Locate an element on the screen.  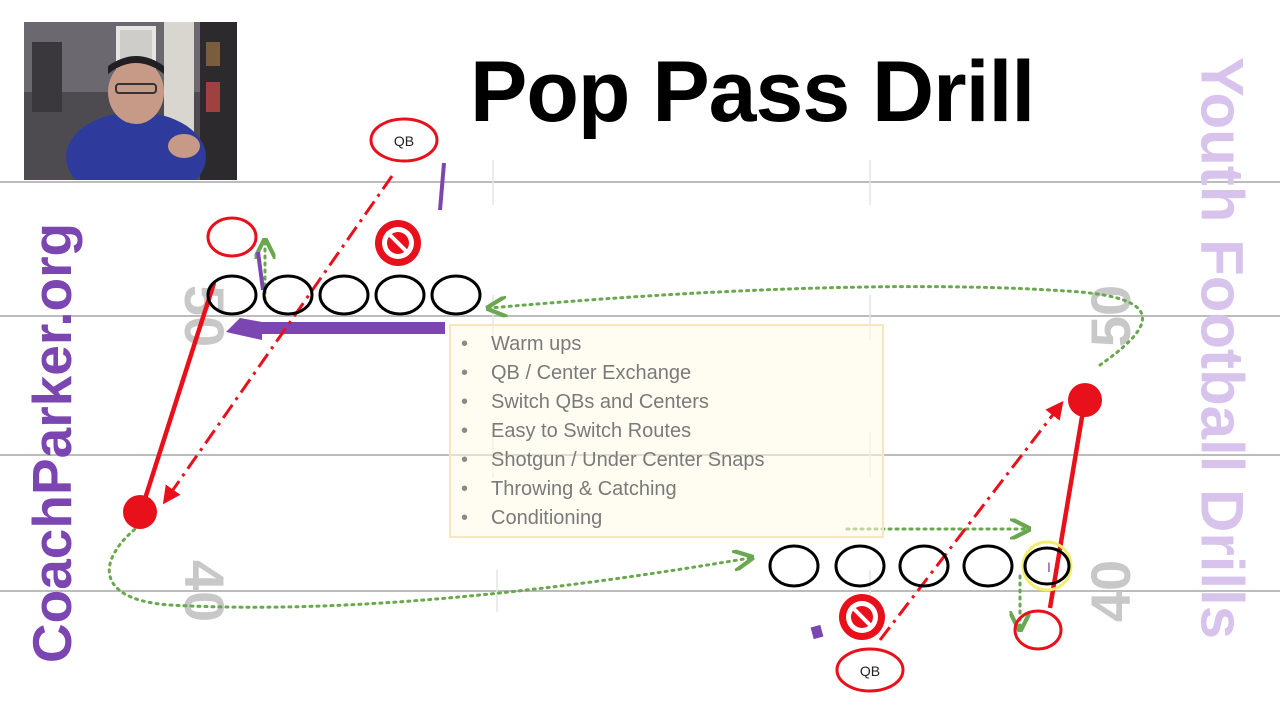
center-mark-label: I is located at coordinates (1049, 567).